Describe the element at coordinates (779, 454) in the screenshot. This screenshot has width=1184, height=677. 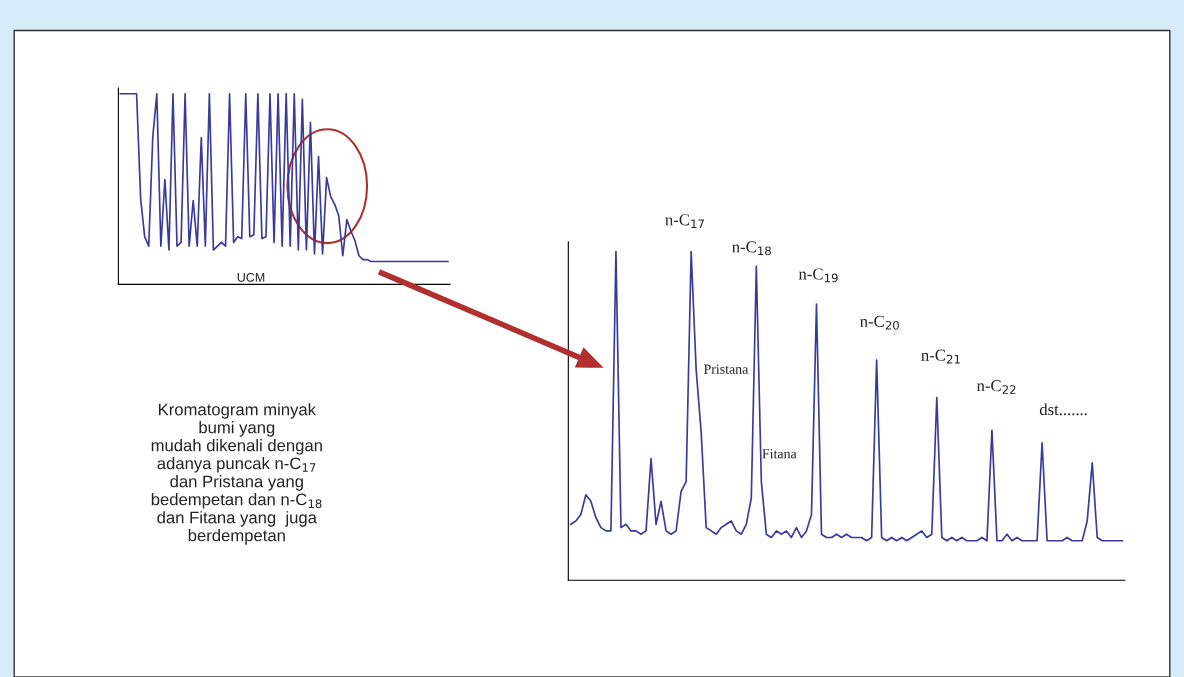
I see `annotation: Fitana` at that location.